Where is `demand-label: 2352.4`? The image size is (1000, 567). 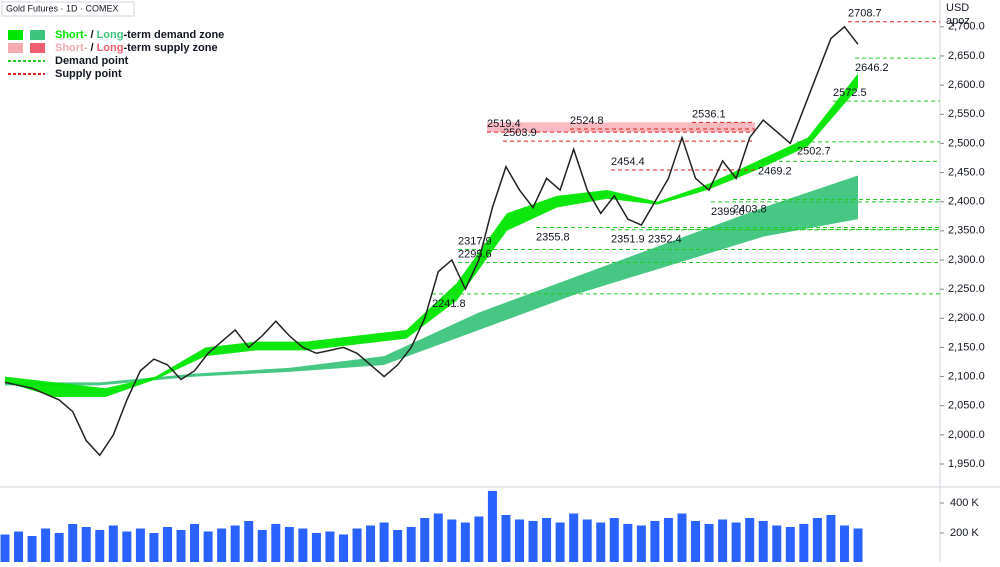
demand-label: 2352.4 is located at coordinates (665, 239).